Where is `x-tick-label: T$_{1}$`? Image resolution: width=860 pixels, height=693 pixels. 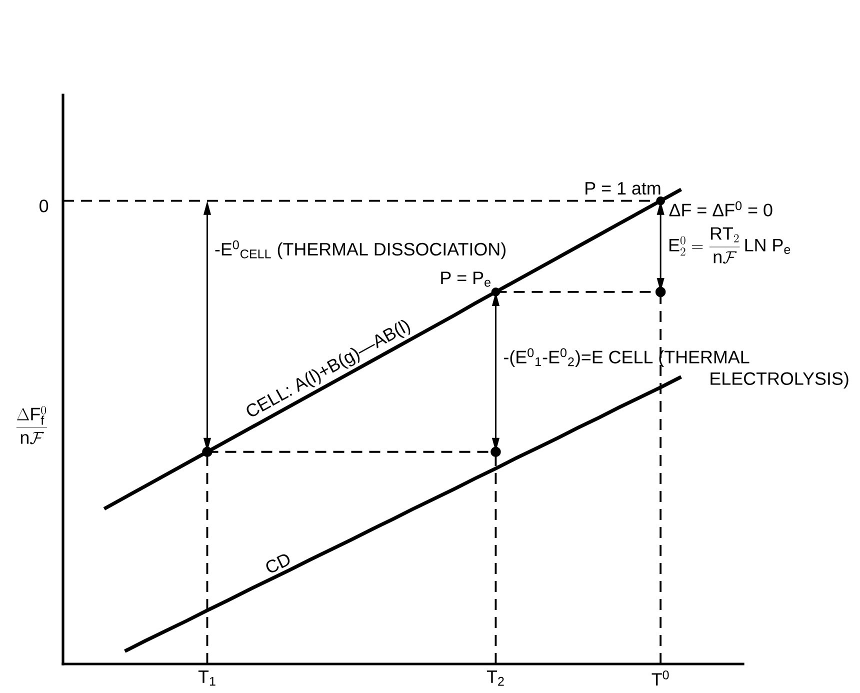
x-tick-label: T$_{1}$ is located at coordinates (207, 678).